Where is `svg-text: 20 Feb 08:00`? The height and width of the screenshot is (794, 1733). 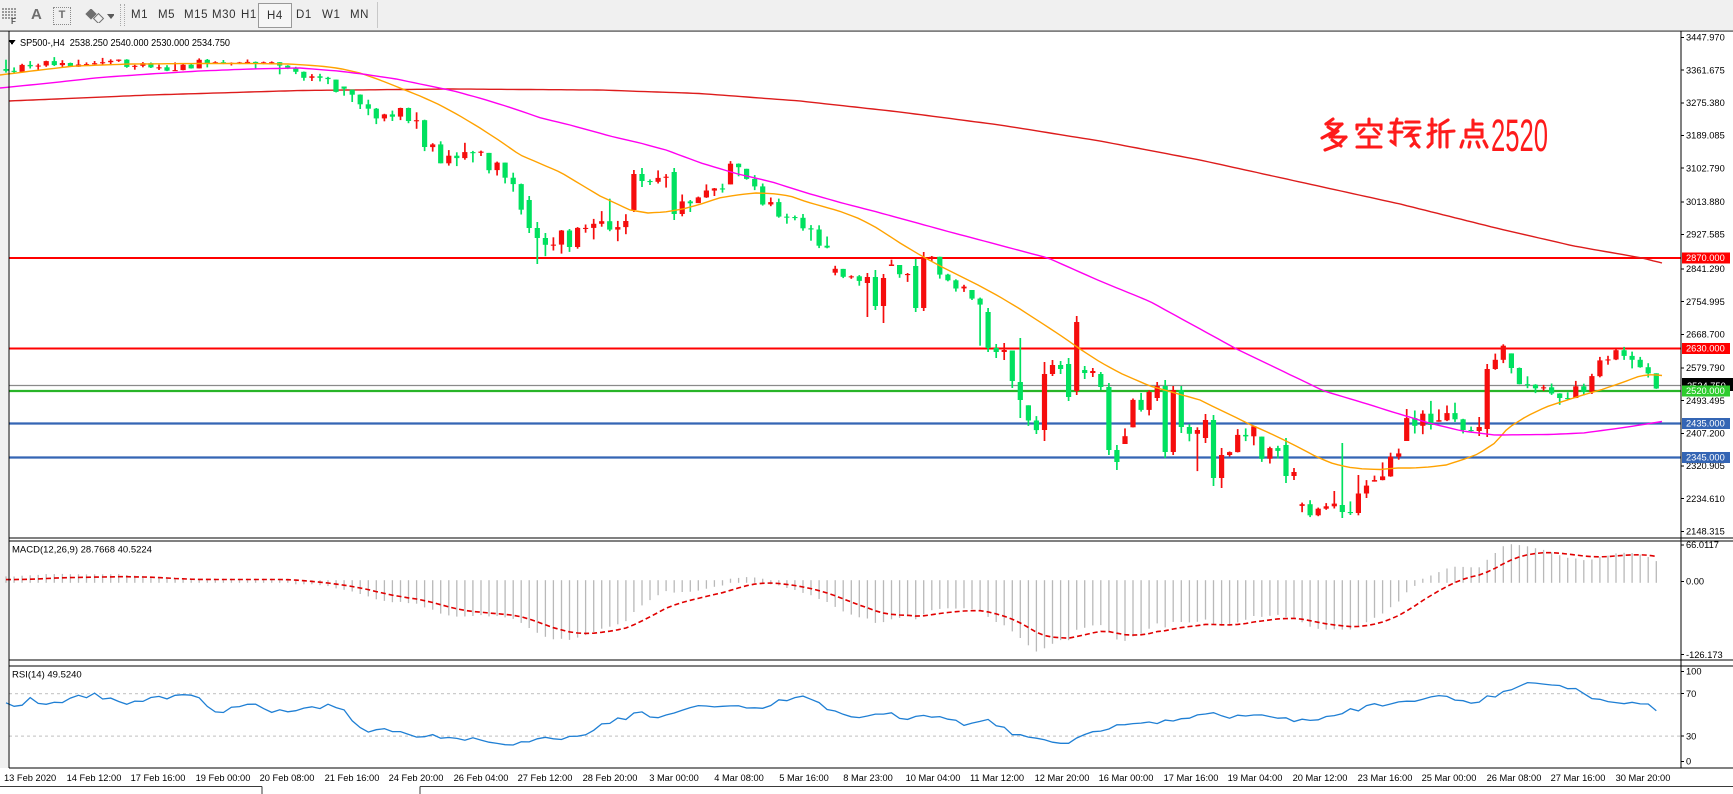
svg-text: 20 Feb 08:00 is located at coordinates (287, 778).